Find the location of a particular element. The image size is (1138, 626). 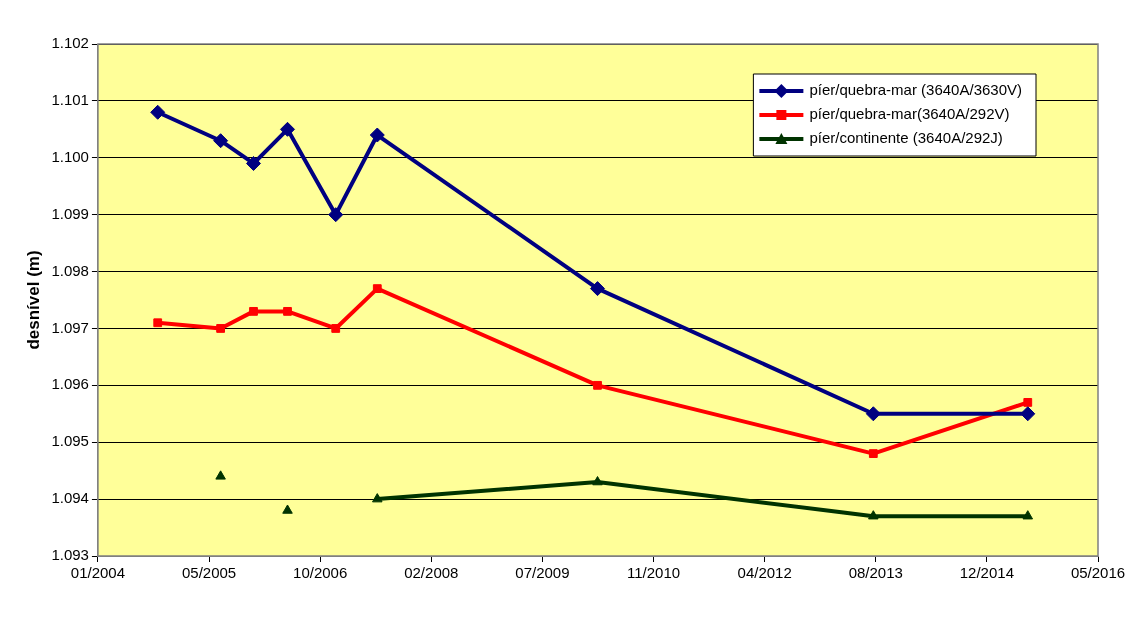

x-tick-label: 10/2006 is located at coordinates (320, 573).